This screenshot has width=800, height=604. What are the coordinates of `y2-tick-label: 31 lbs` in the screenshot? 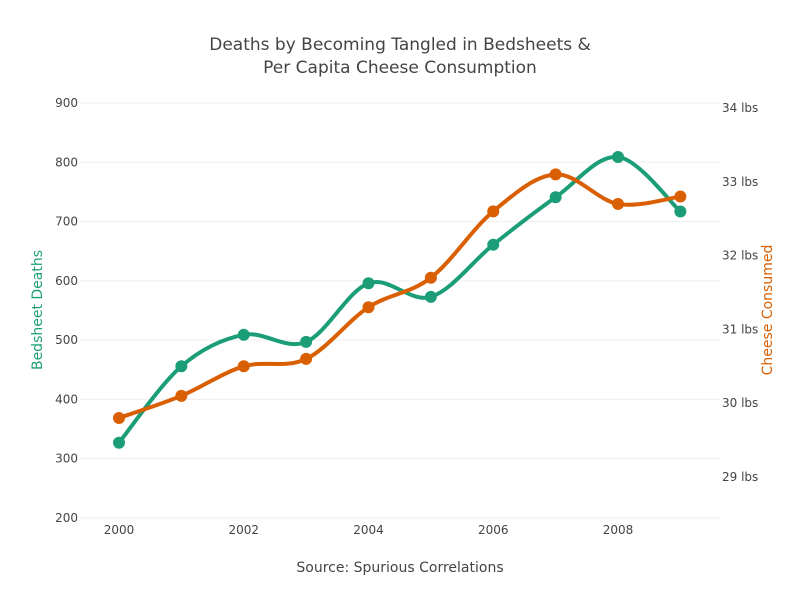 It's located at (740, 329).